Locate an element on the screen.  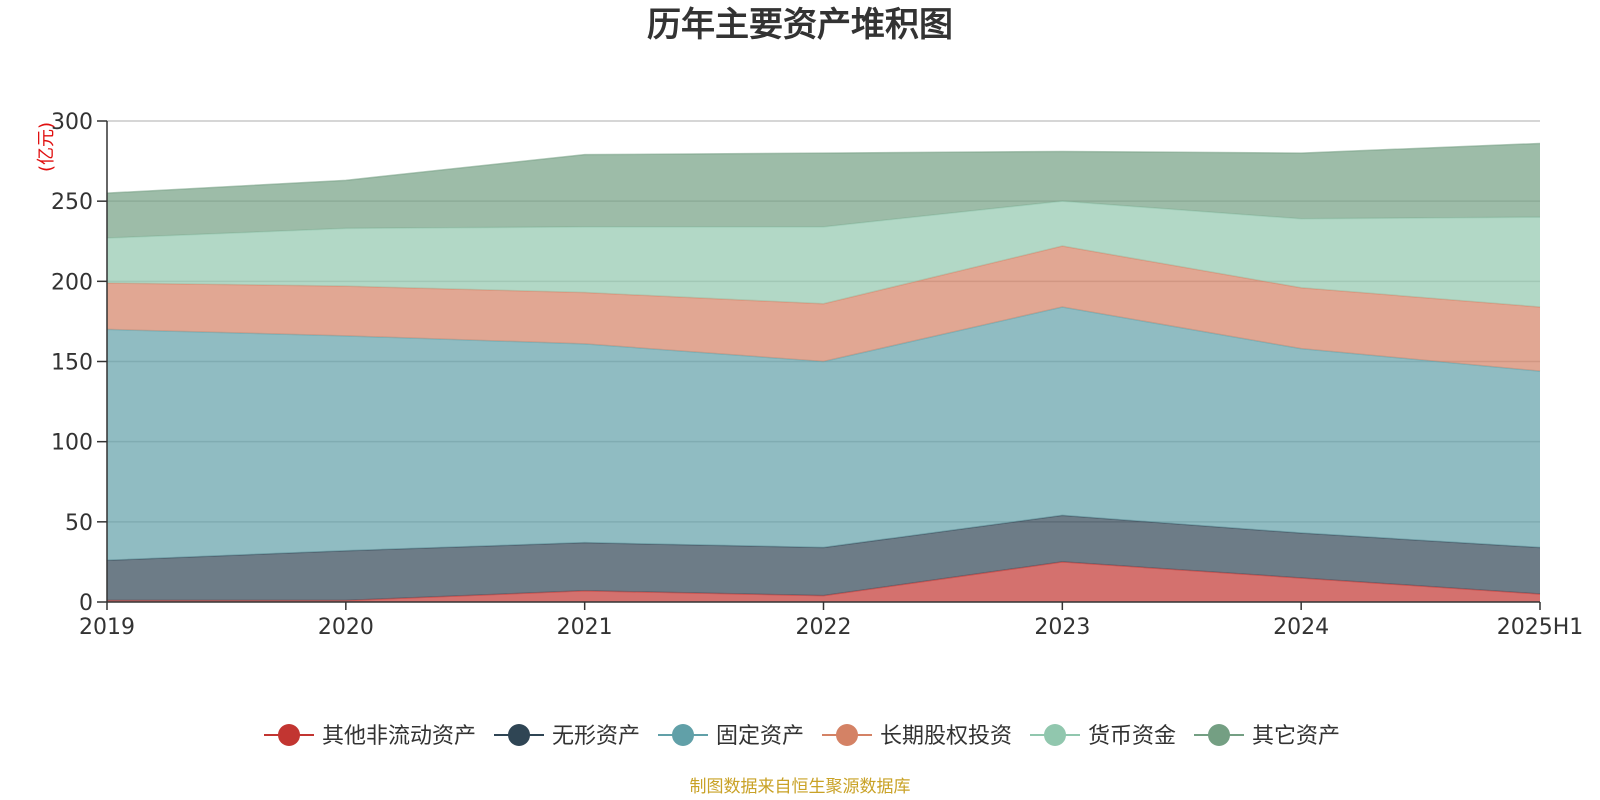
legend-item-1: 其他非流动资产 is located at coordinates (370, 736).